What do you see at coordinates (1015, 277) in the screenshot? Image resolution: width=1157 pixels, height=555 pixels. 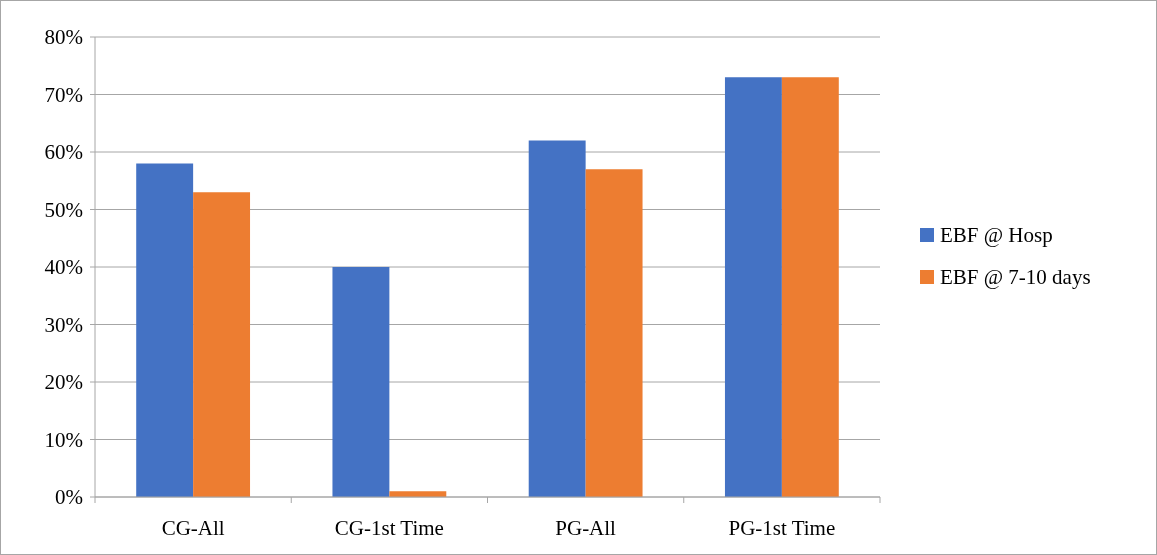 I see `legend-label: EBF @ 7-10 days` at bounding box center [1015, 277].